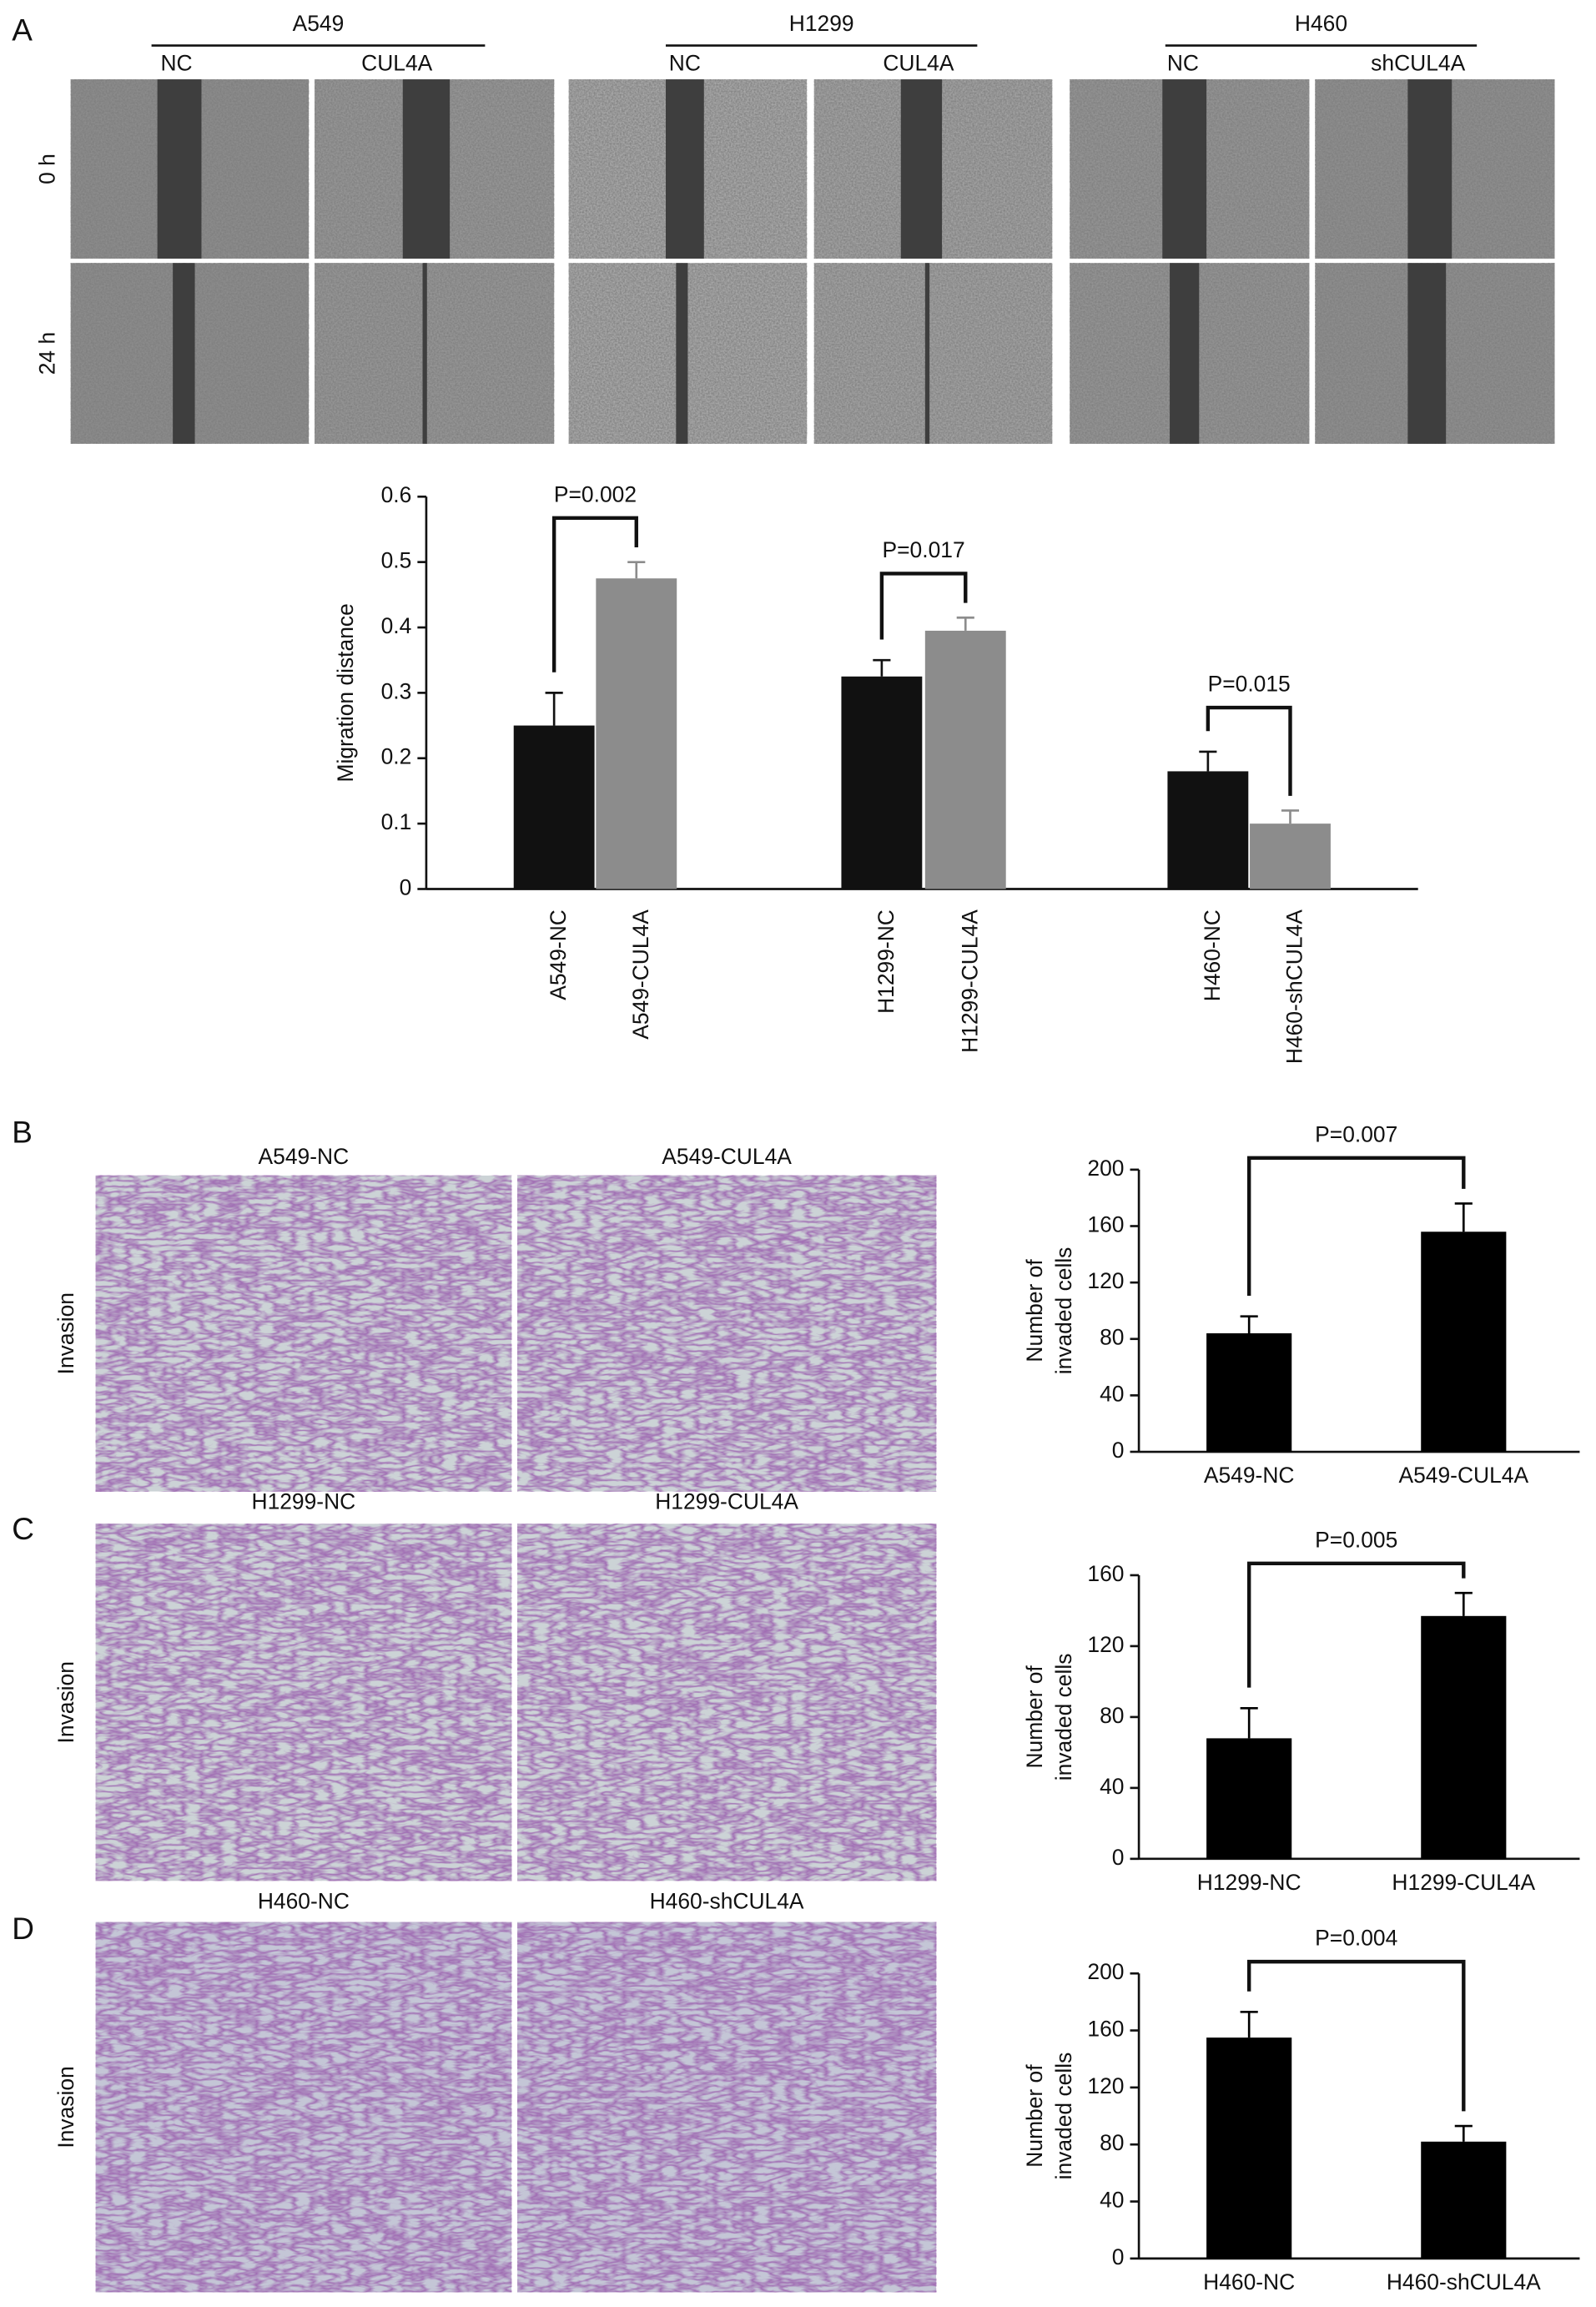 Image resolution: width=1596 pixels, height=2307 pixels. I want to click on panel-label: B, so click(22, 1132).